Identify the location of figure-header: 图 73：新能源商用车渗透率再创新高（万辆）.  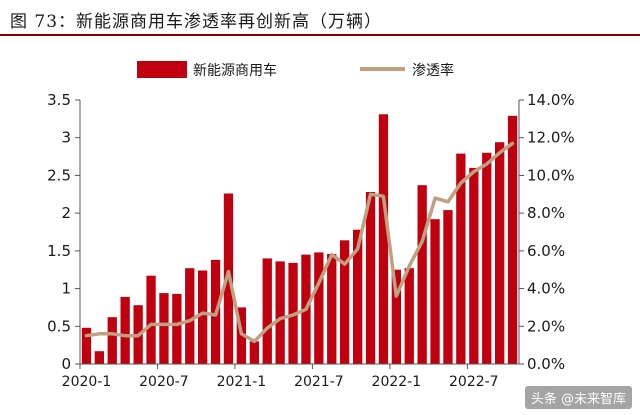
(320, 18).